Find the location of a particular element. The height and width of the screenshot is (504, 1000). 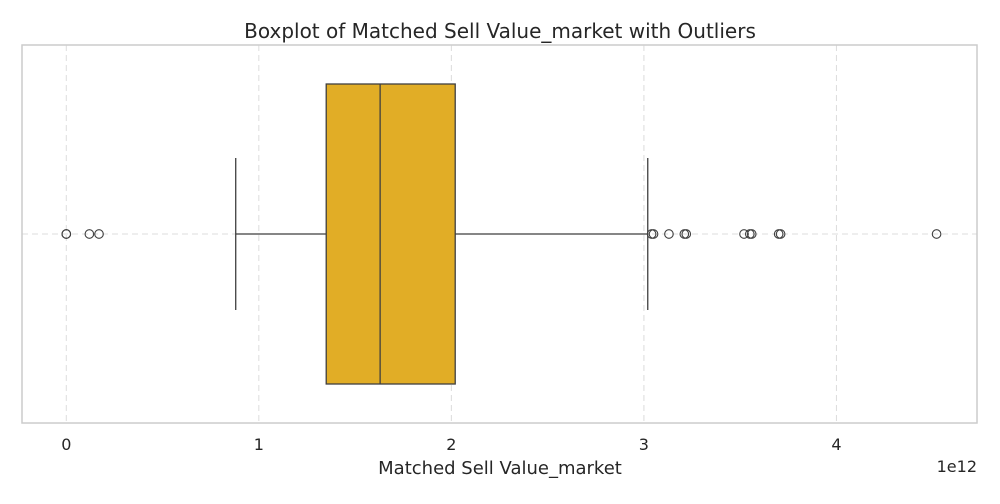

outlier-points is located at coordinates (501, 234).